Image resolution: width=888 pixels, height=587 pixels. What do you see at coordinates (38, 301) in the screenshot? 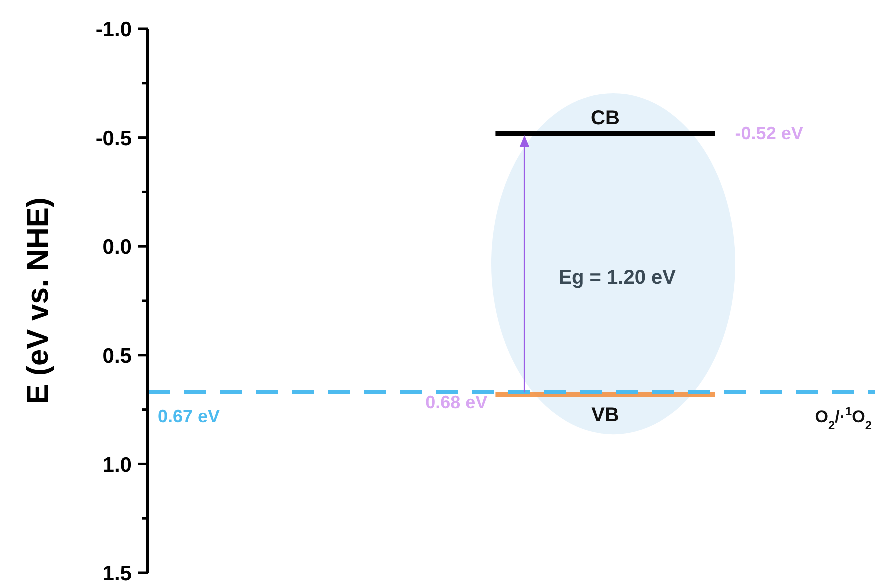
I see `y-axis-title: E (eV vs. NHE)` at bounding box center [38, 301].